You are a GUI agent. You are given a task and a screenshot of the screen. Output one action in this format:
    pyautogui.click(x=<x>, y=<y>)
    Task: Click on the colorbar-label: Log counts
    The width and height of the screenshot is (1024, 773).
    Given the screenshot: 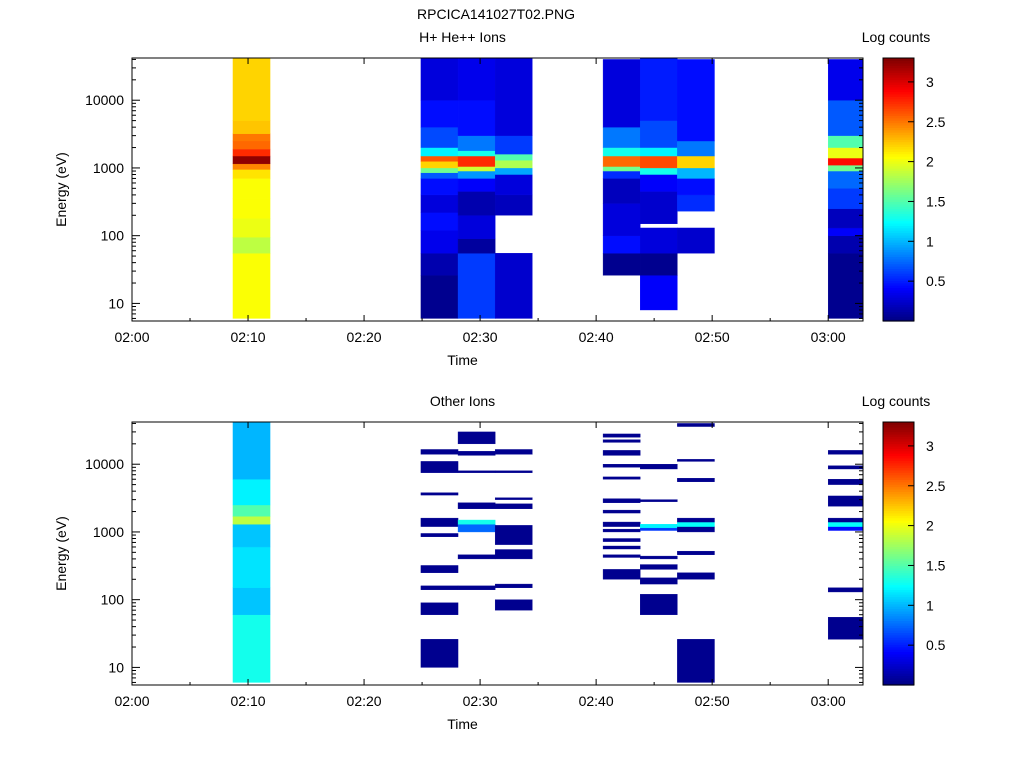 What is the action you would take?
    pyautogui.click(x=896, y=401)
    